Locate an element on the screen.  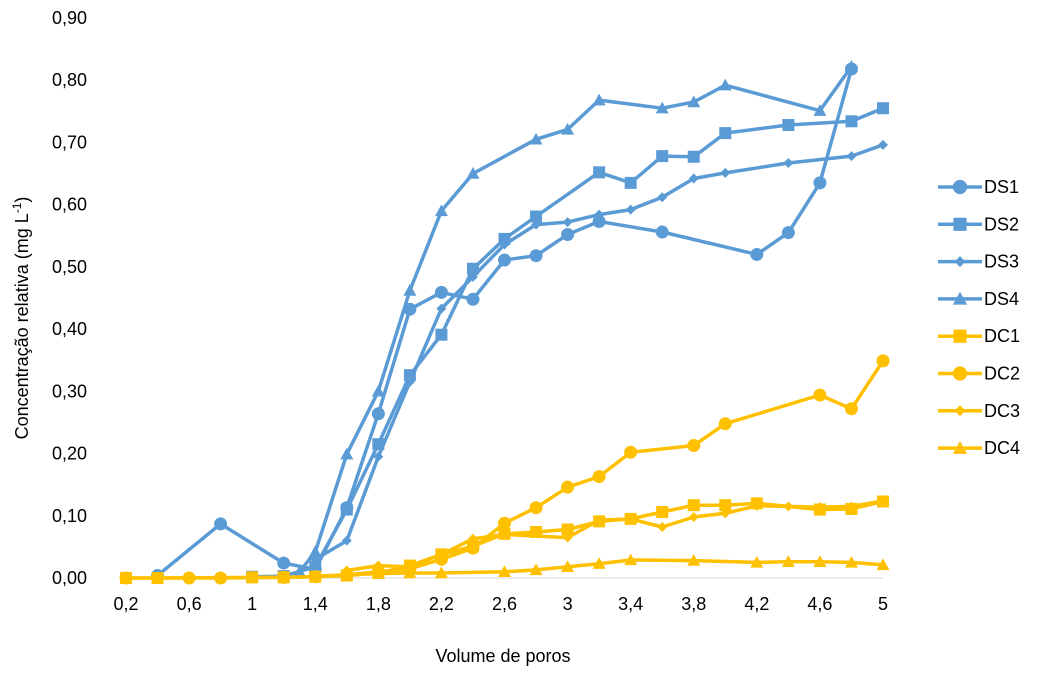
x-tick-label: 5 is located at coordinates (883, 604).